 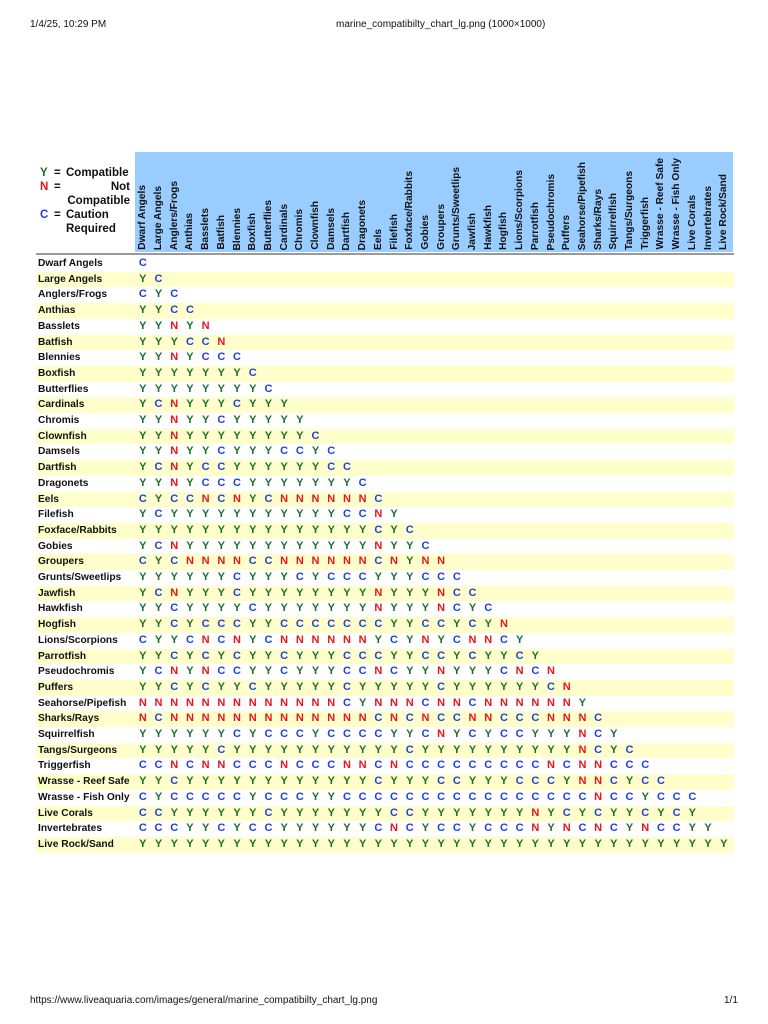 What do you see at coordinates (44, 173) in the screenshot?
I see `legend-key: Y` at bounding box center [44, 173].